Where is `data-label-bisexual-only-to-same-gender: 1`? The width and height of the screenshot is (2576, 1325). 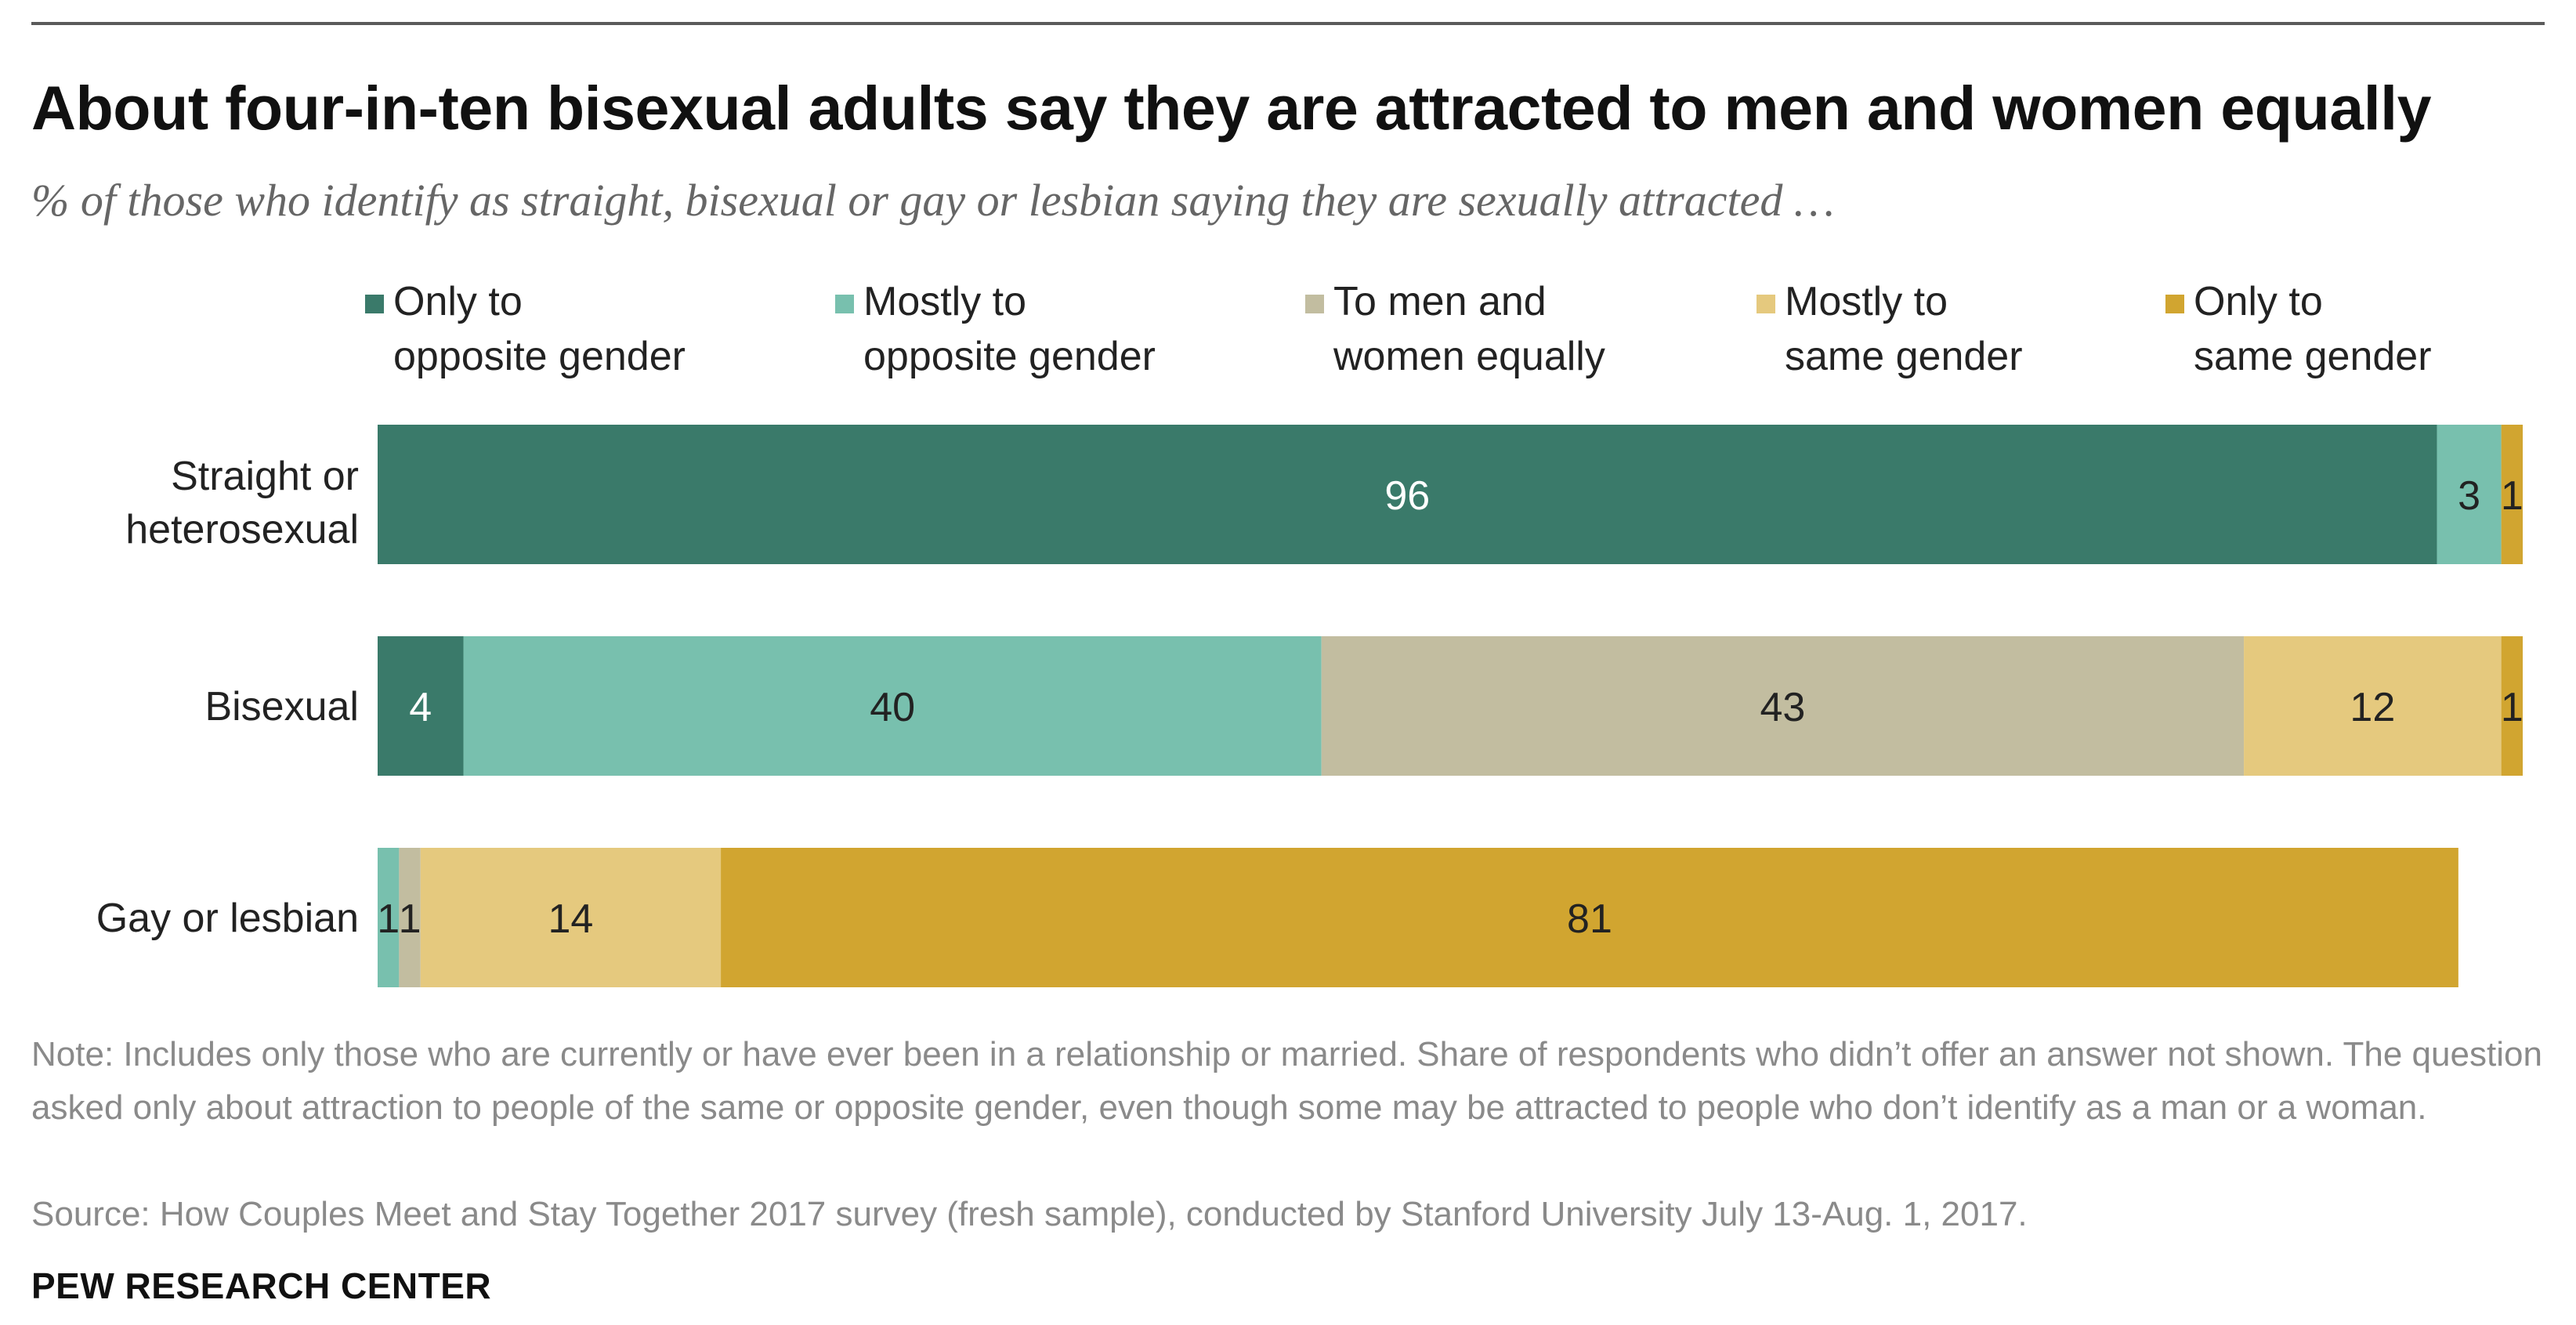 data-label-bisexual-only-to-same-gender: 1 is located at coordinates (2512, 707).